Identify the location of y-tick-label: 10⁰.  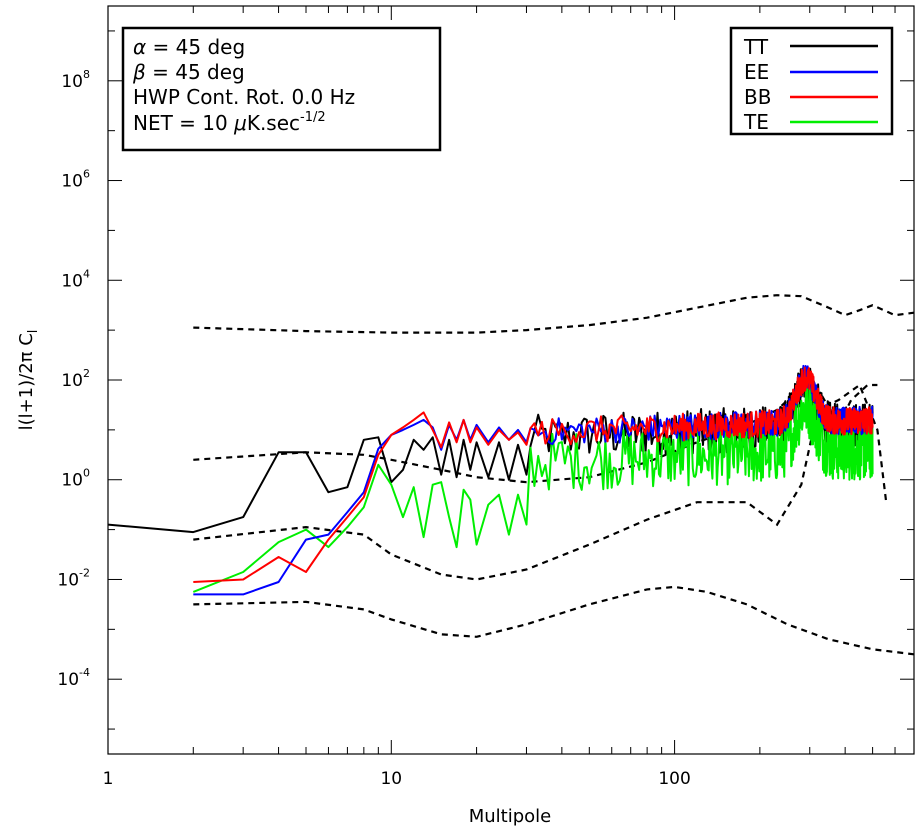
(75, 479).